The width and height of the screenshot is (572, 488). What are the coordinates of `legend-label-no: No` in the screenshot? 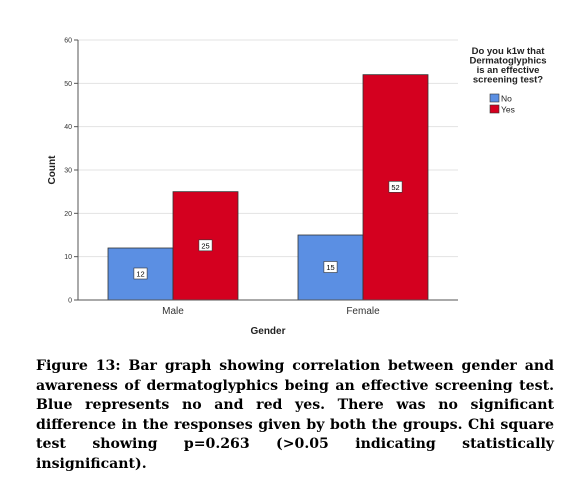 It's located at (506, 99).